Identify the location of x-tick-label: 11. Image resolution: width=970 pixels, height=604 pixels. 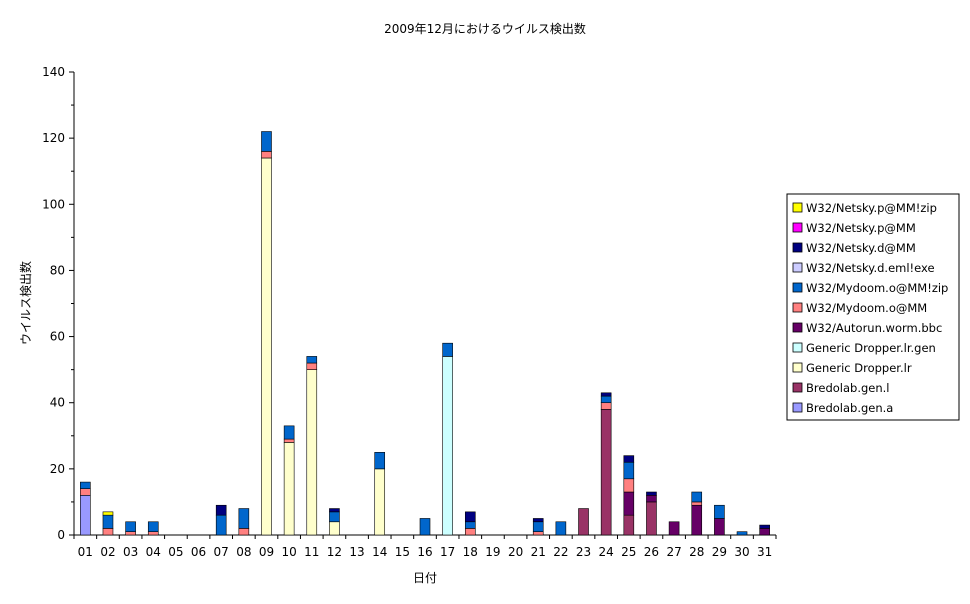
(311, 552).